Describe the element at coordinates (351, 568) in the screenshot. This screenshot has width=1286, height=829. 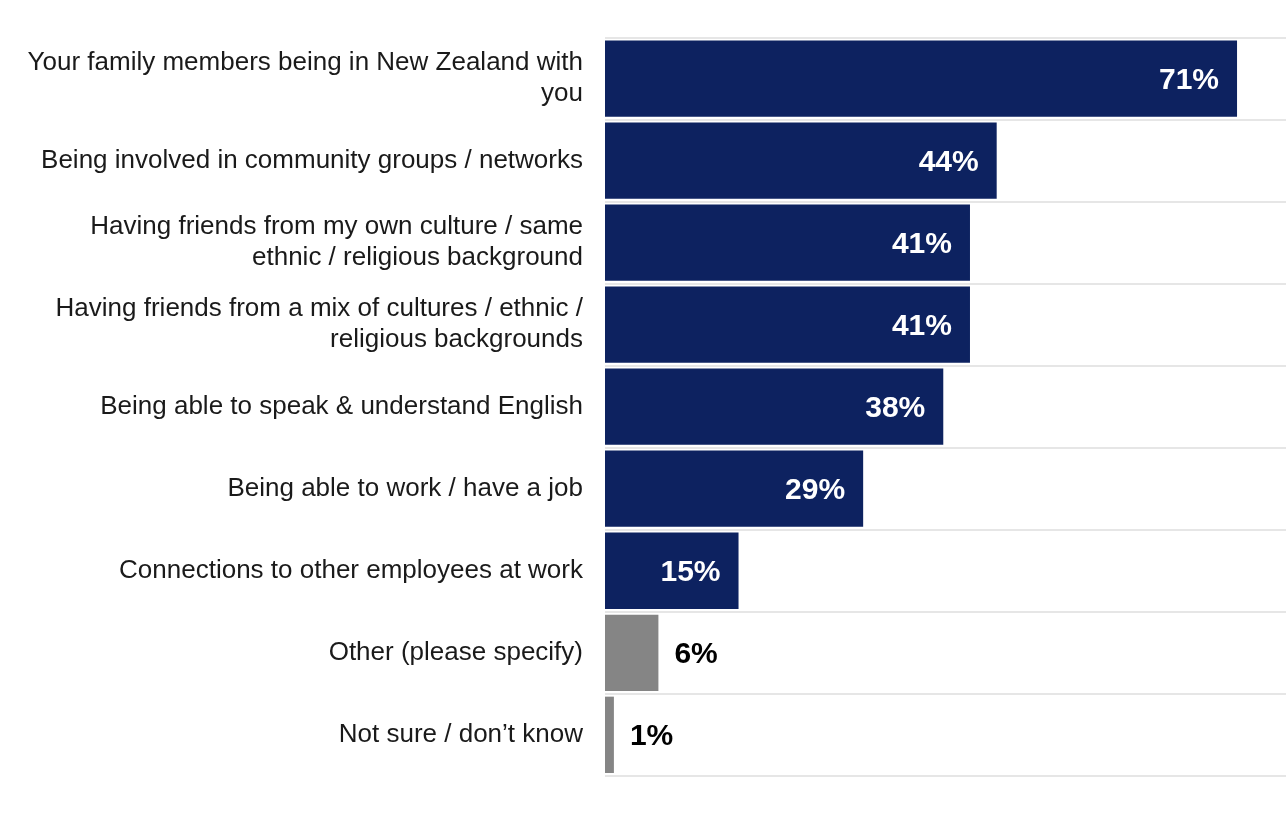
I see `y-tick-label: Connections to other employees at work` at that location.